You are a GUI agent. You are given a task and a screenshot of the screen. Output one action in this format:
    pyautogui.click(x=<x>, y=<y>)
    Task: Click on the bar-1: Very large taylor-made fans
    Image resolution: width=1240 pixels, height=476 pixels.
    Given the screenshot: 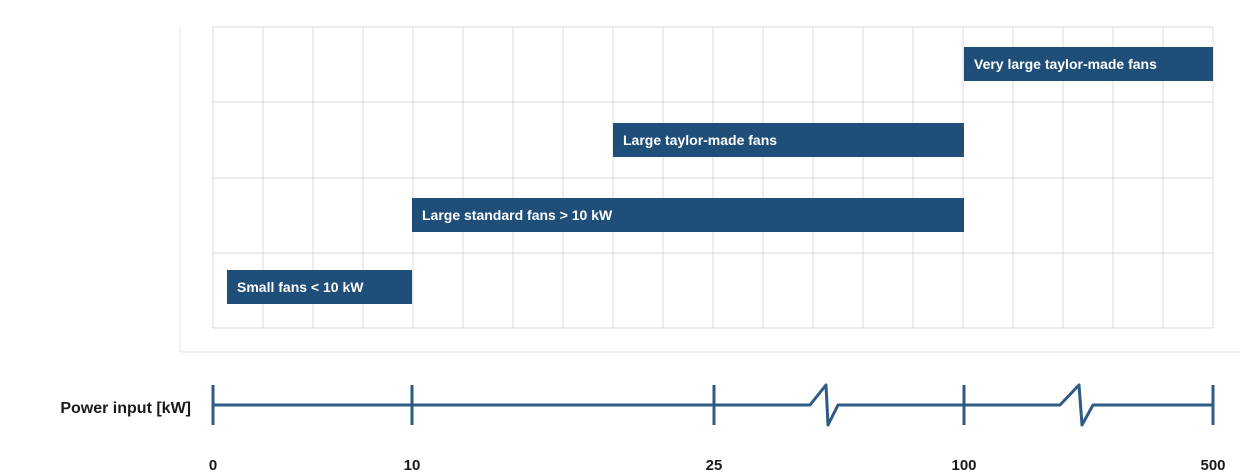 What is the action you would take?
    pyautogui.click(x=1088, y=64)
    